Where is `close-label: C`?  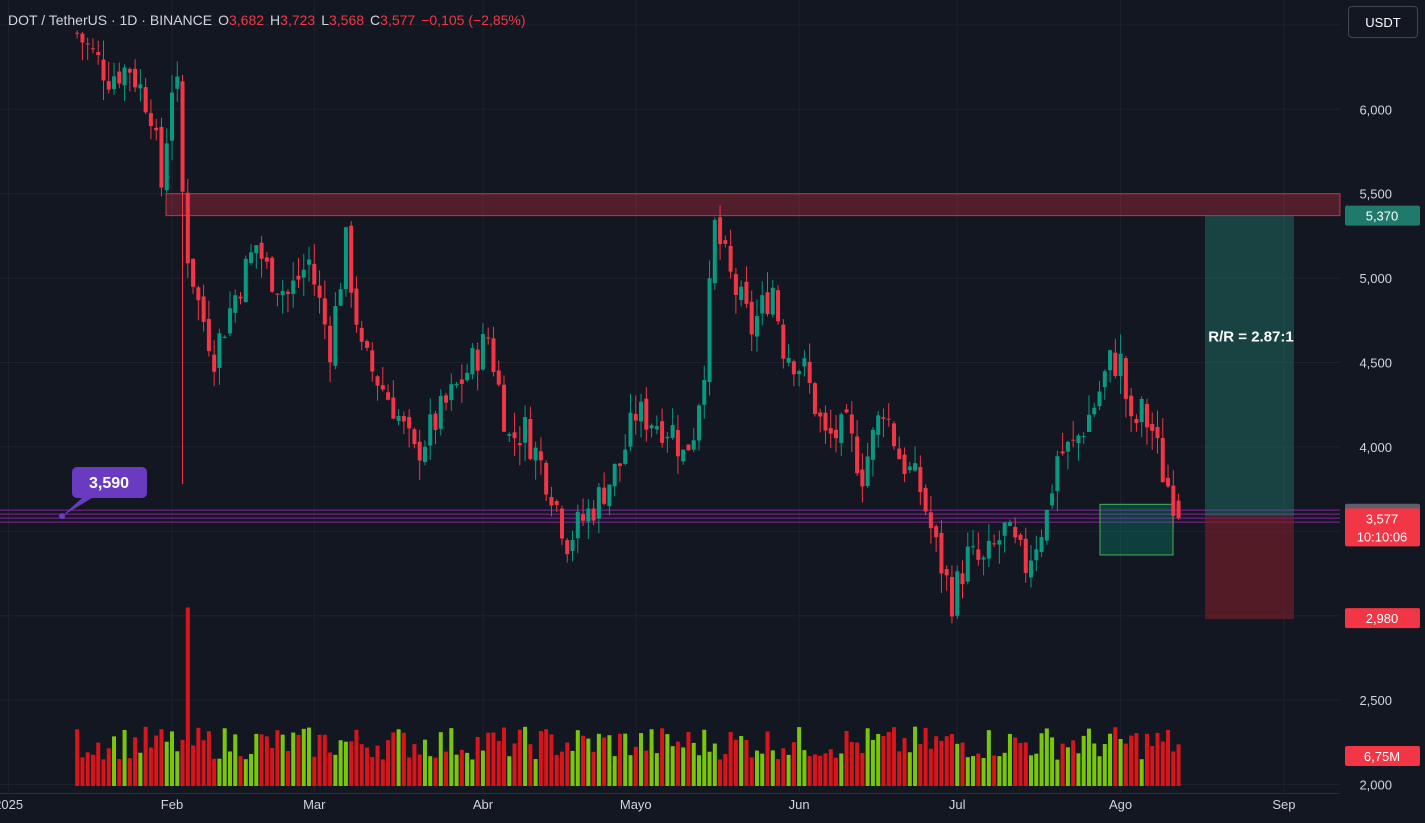 close-label: C is located at coordinates (375, 20).